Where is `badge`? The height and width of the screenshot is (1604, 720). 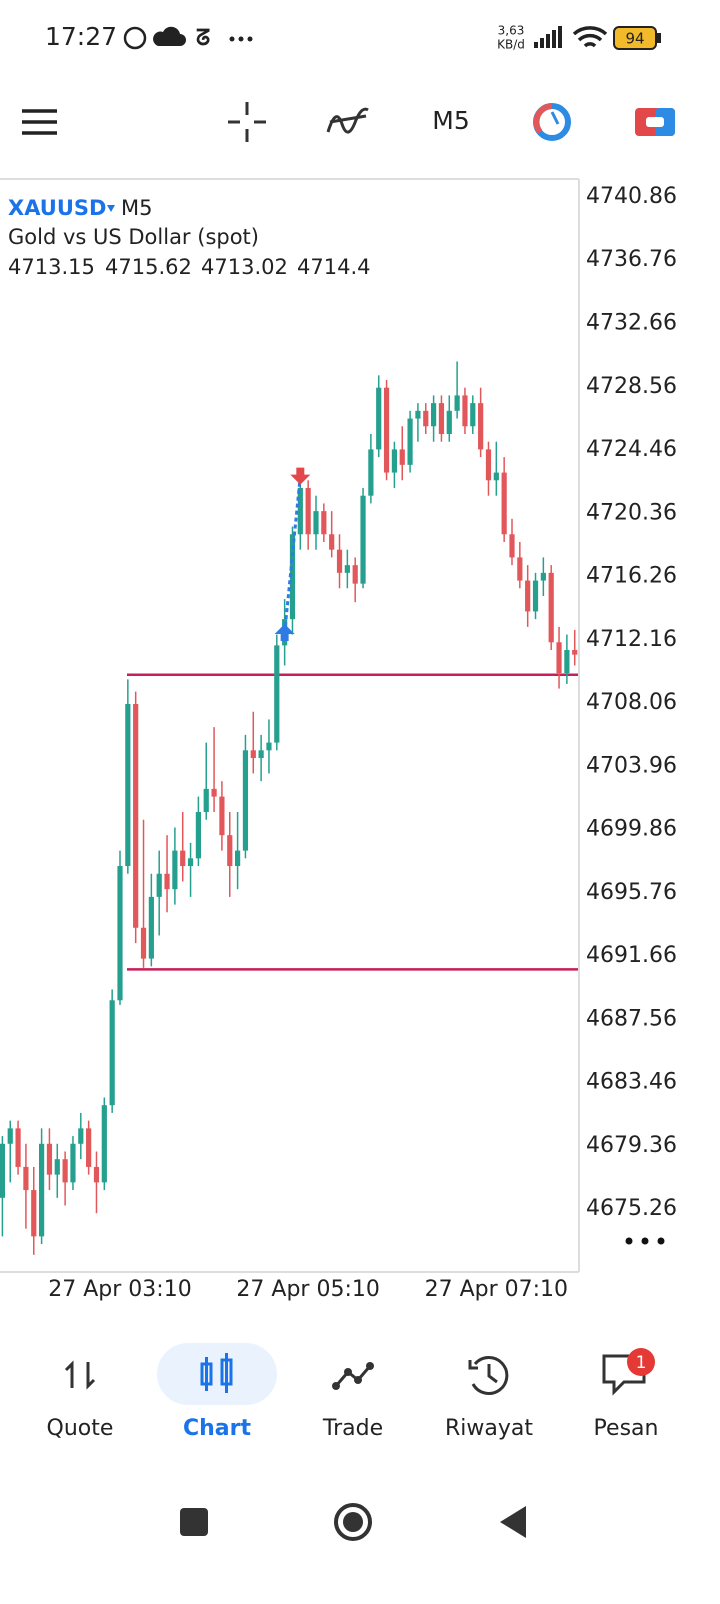
badge is located at coordinates (641, 1362).